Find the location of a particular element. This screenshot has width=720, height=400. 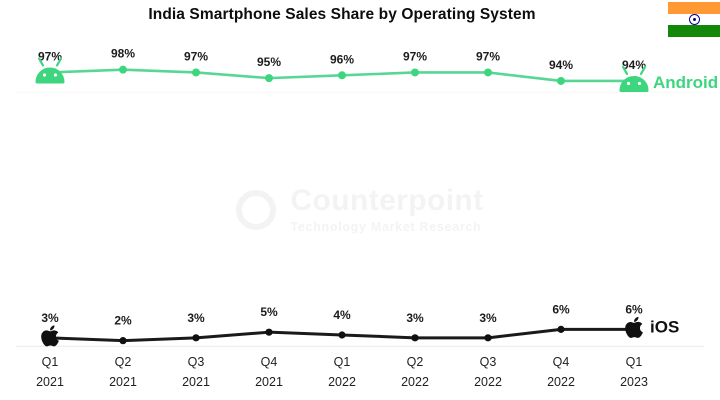

series-label-ios: iOS is located at coordinates (664, 326).